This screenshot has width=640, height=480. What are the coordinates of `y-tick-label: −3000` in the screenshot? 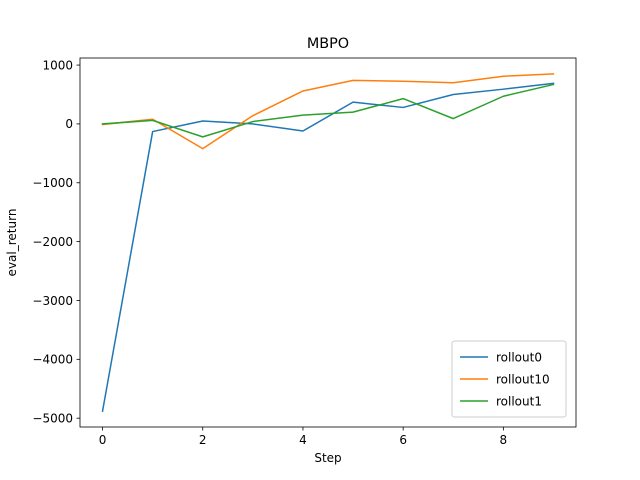 It's located at (52, 301).